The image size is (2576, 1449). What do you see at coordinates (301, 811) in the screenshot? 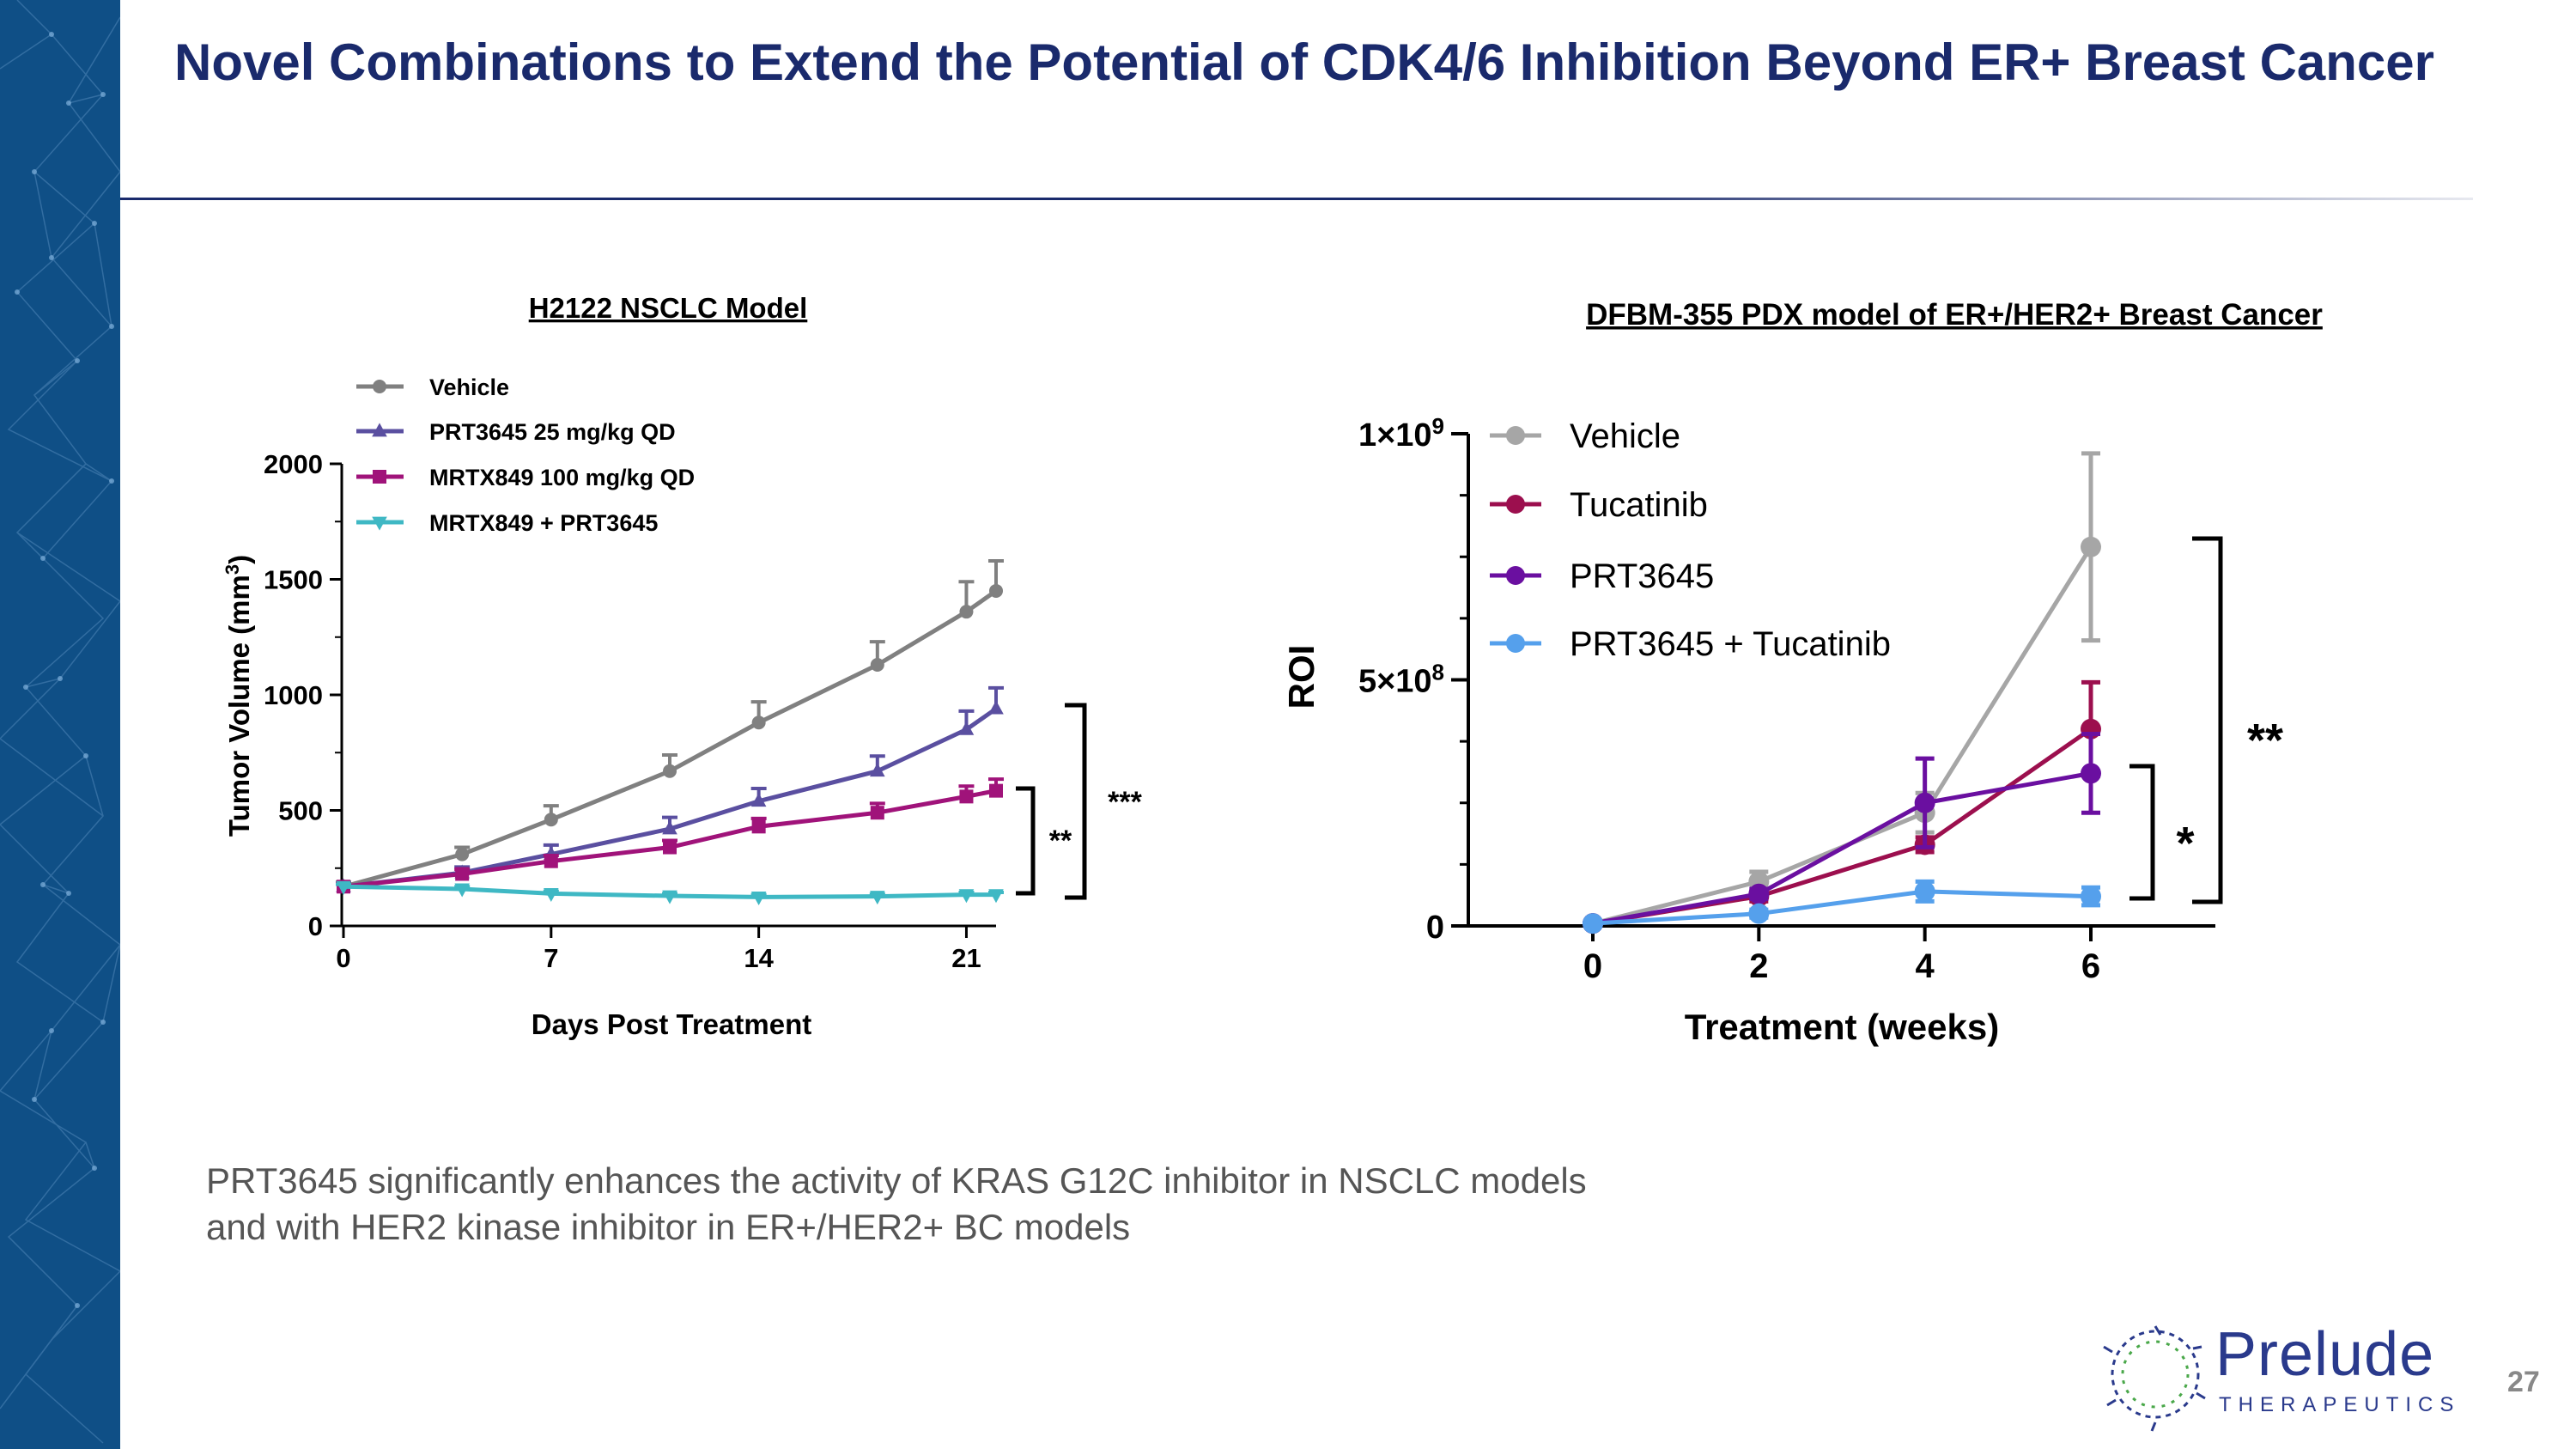
I see `chart1-y-tick-label: 500` at bounding box center [301, 811].